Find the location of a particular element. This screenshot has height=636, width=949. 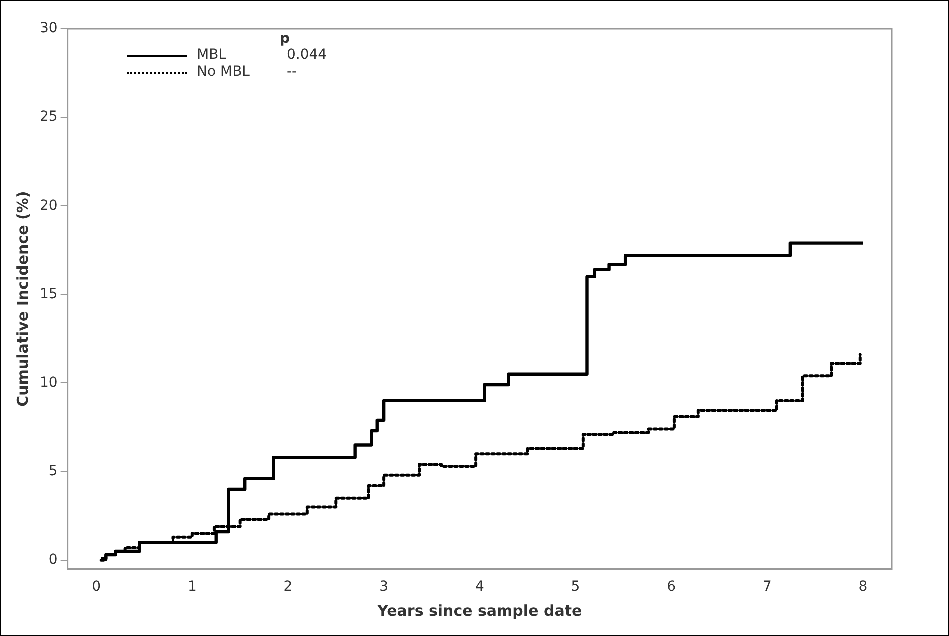

y-tick-label: 30 is located at coordinates (49, 28).